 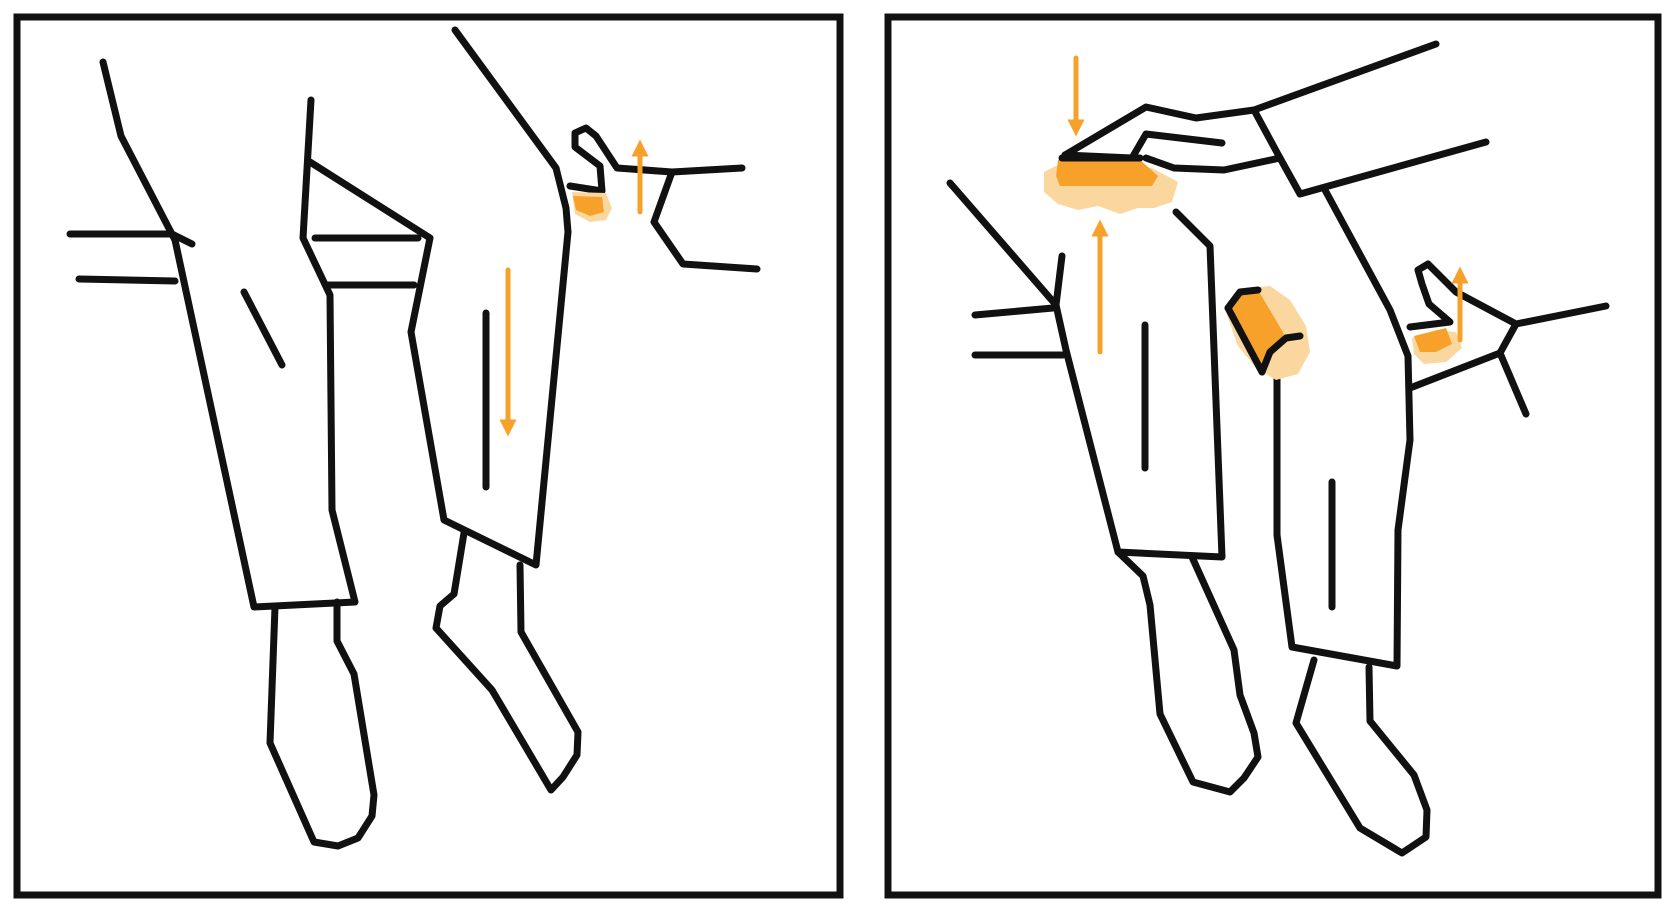 What do you see at coordinates (1513, 383) in the screenshot?
I see `right-back-hand-finger` at bounding box center [1513, 383].